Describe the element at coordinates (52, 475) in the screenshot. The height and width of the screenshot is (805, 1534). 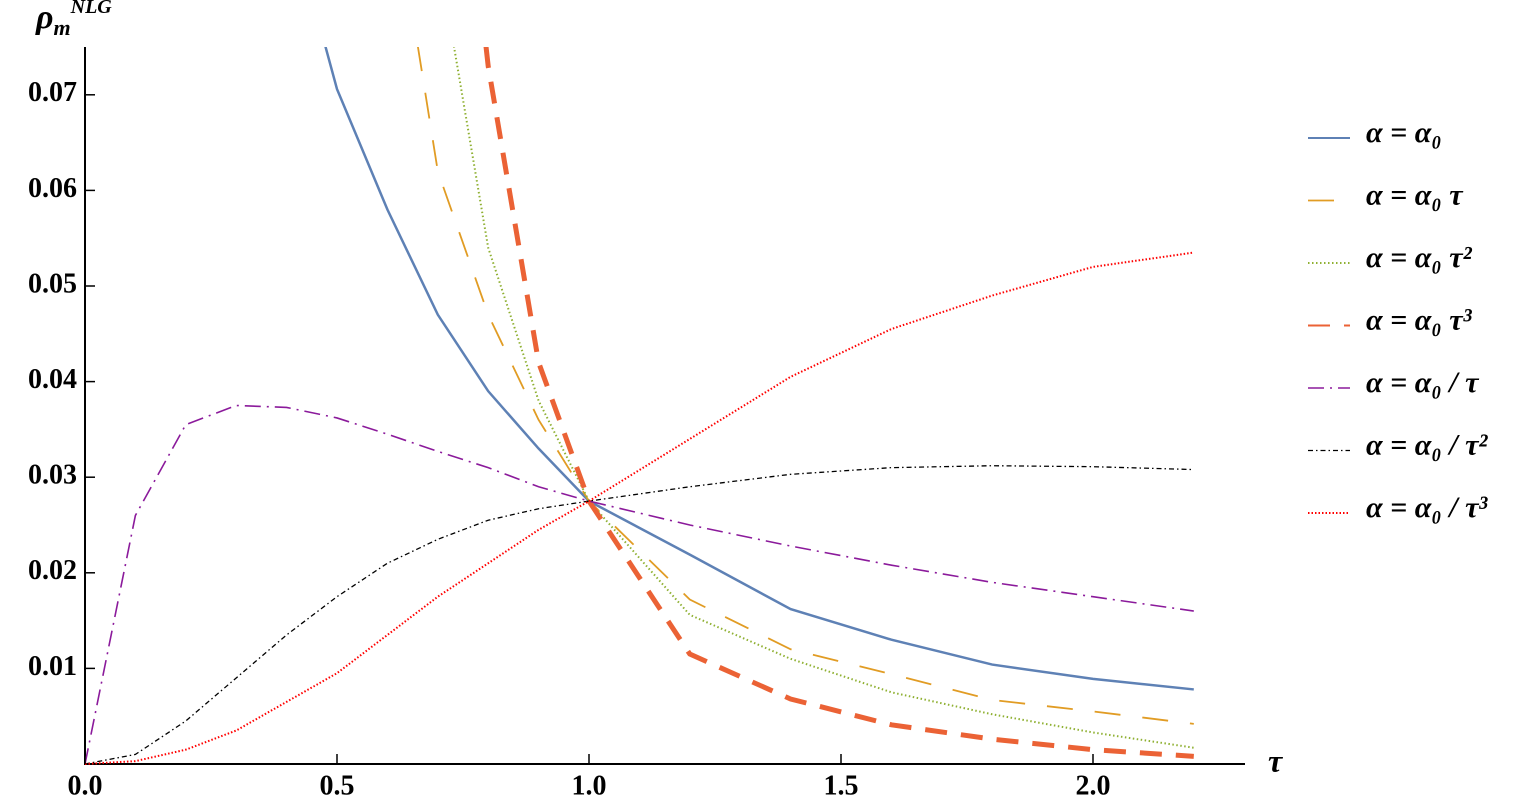
I see `y-tick-label: 0.03` at that location.